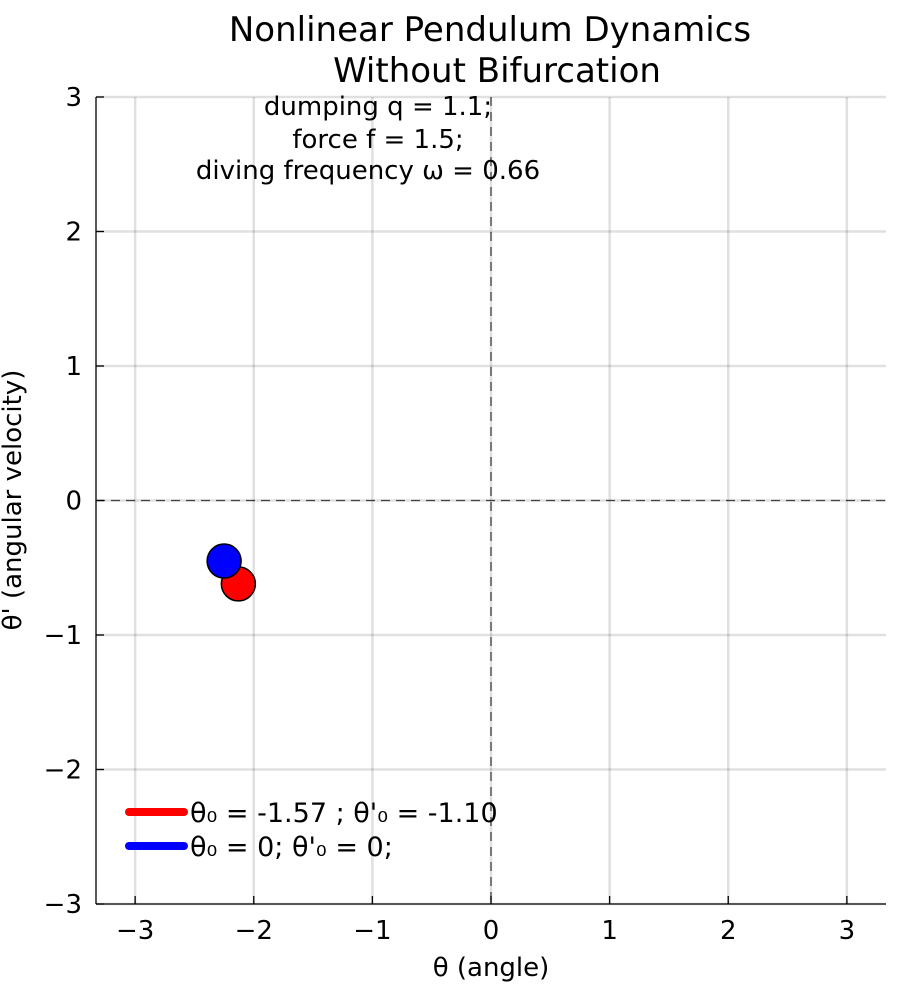 This screenshot has width=899, height=999. Describe the element at coordinates (378, 107) in the screenshot. I see `annotation-line-1: dumping q = 1.1;` at that location.